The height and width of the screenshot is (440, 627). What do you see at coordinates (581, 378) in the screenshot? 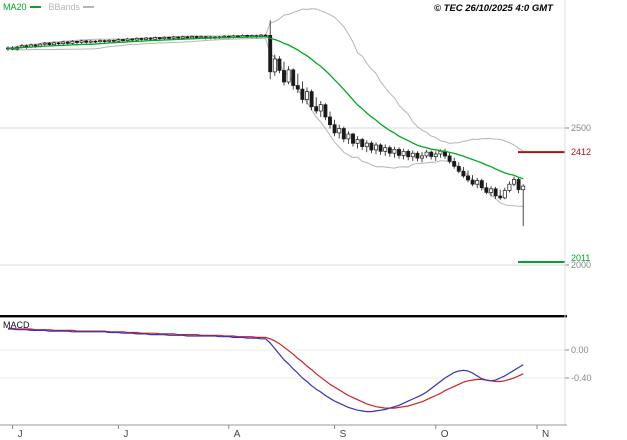
I see `macd-axis-label: -0.40` at bounding box center [581, 378].